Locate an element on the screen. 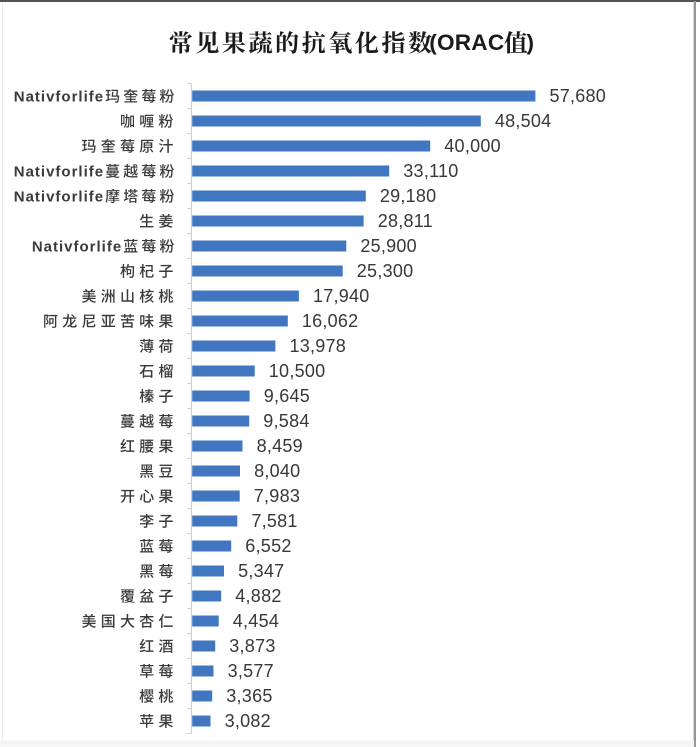 The height and width of the screenshot is (747, 700). svg-text: 8,040 is located at coordinates (277, 471).